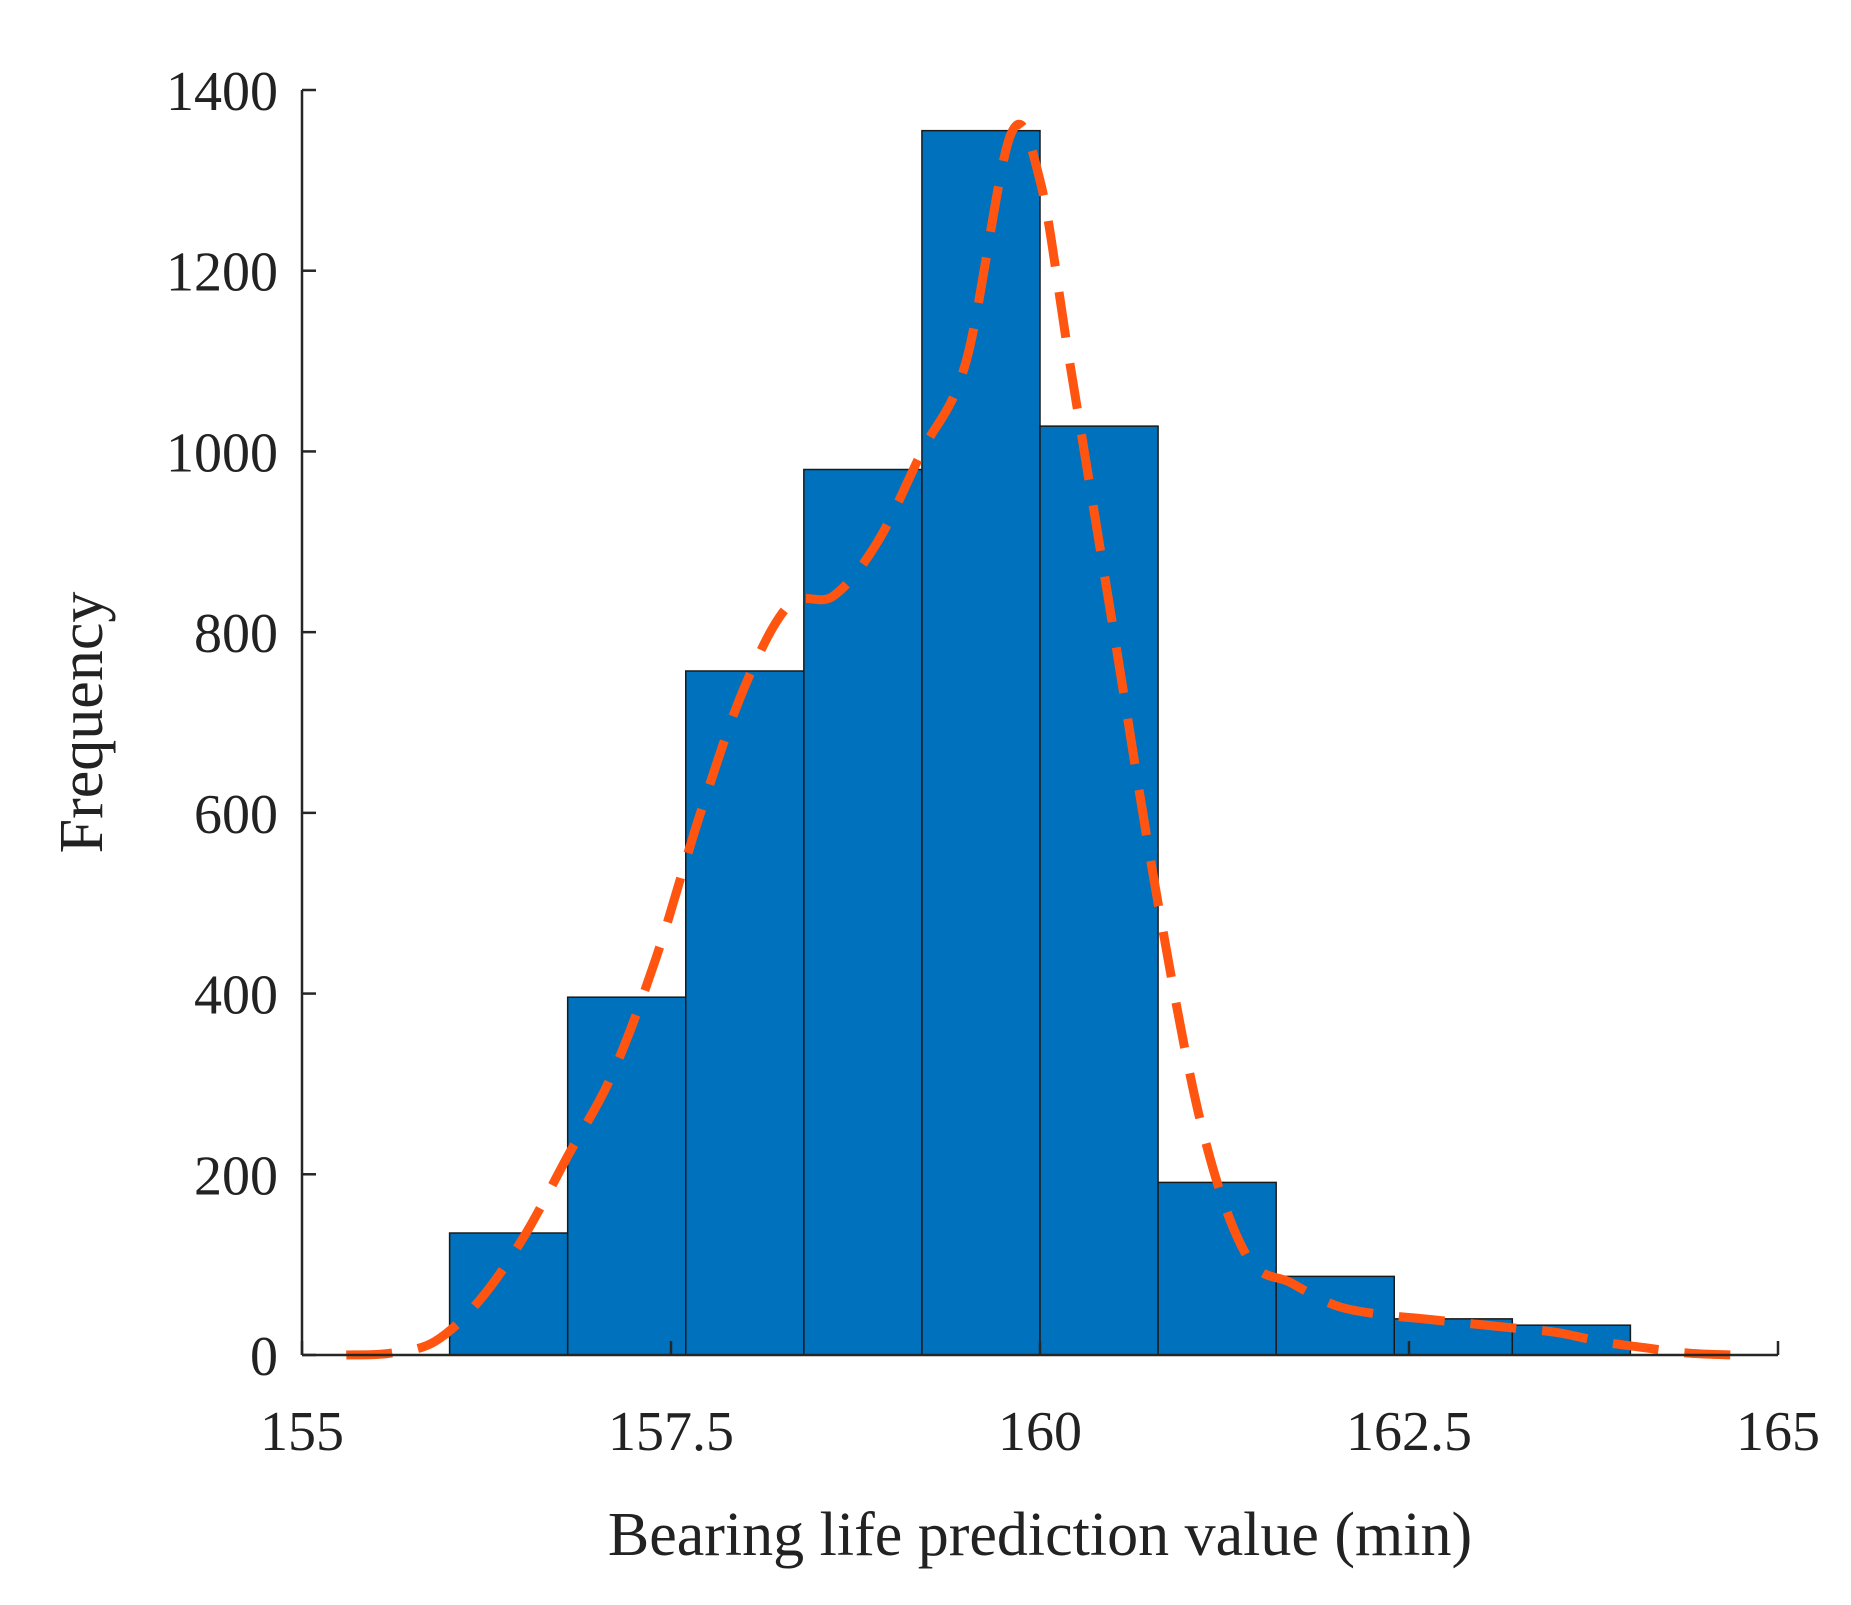  I want to click on y-tick-label: 600, so click(236, 815).